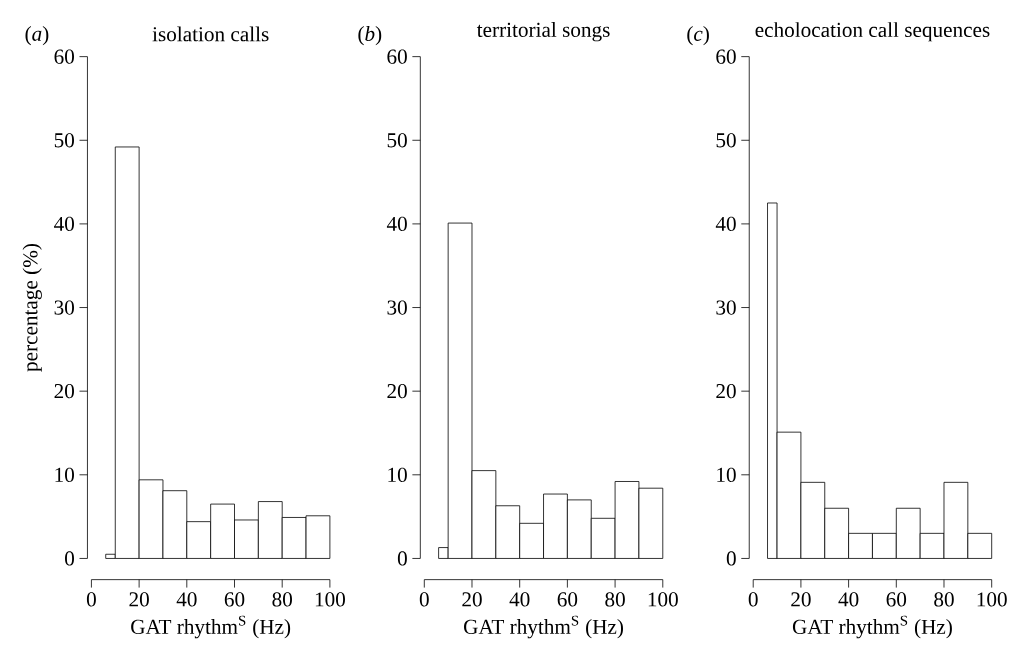 The width and height of the screenshot is (1012, 652). What do you see at coordinates (698, 36) in the screenshot?
I see `text: (c)` at bounding box center [698, 36].